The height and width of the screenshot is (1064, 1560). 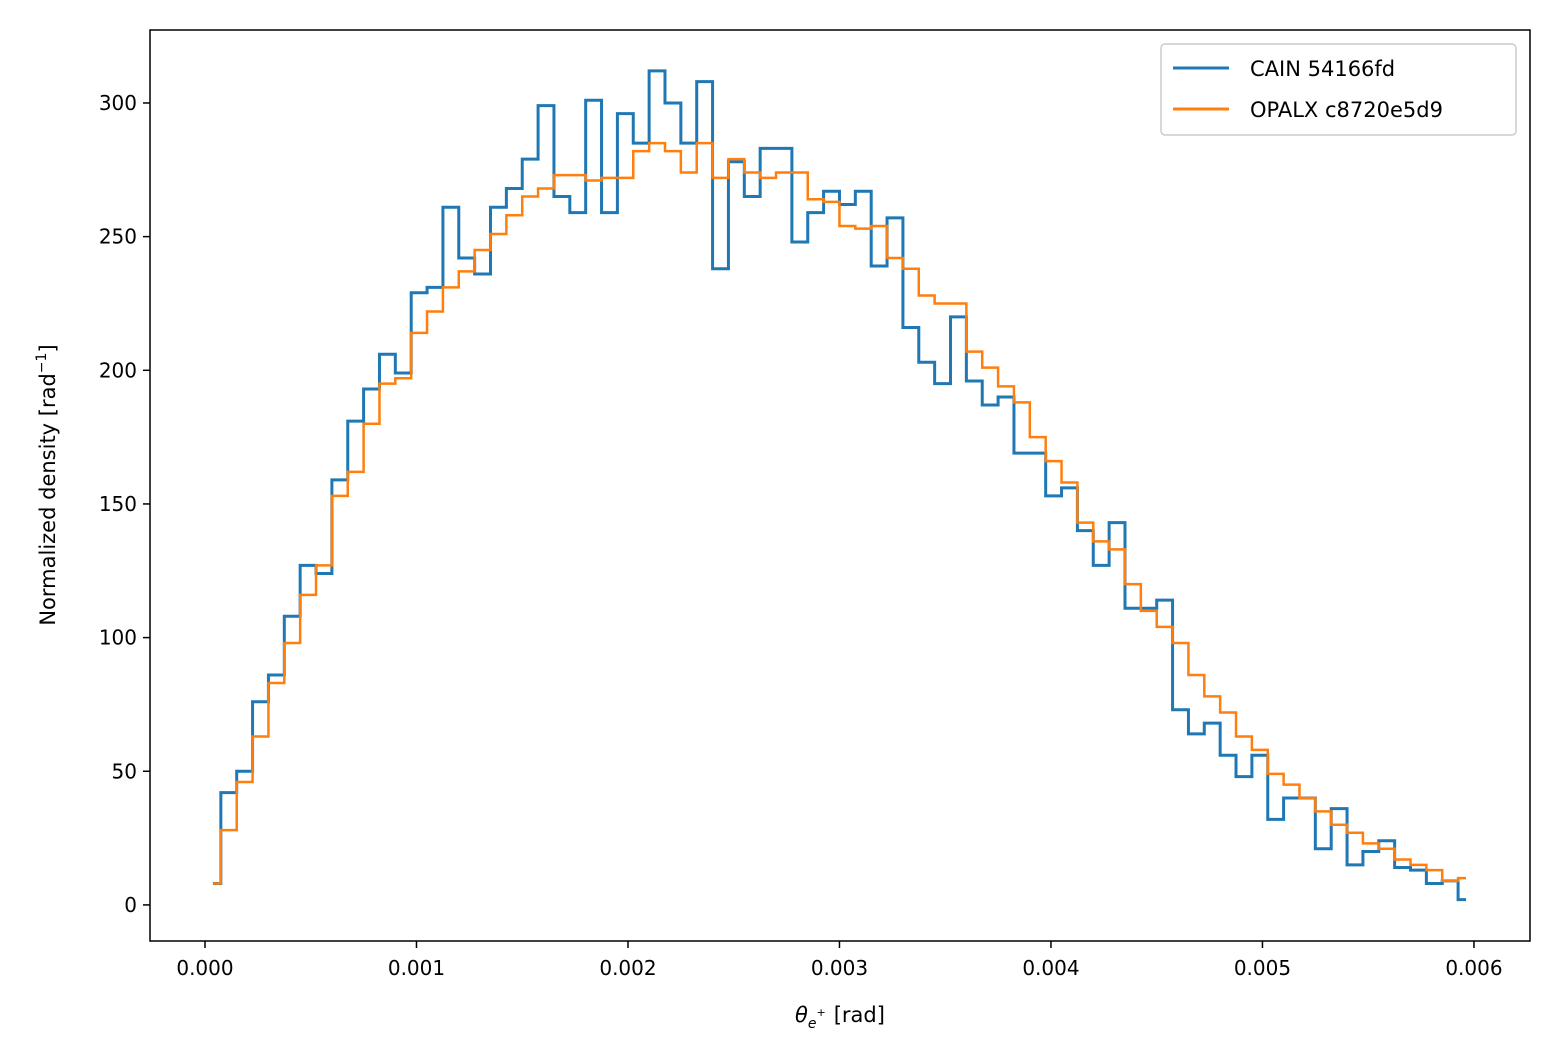 I want to click on legend-label-opalx: OPALX c8720e5d9, so click(x=1346, y=110).